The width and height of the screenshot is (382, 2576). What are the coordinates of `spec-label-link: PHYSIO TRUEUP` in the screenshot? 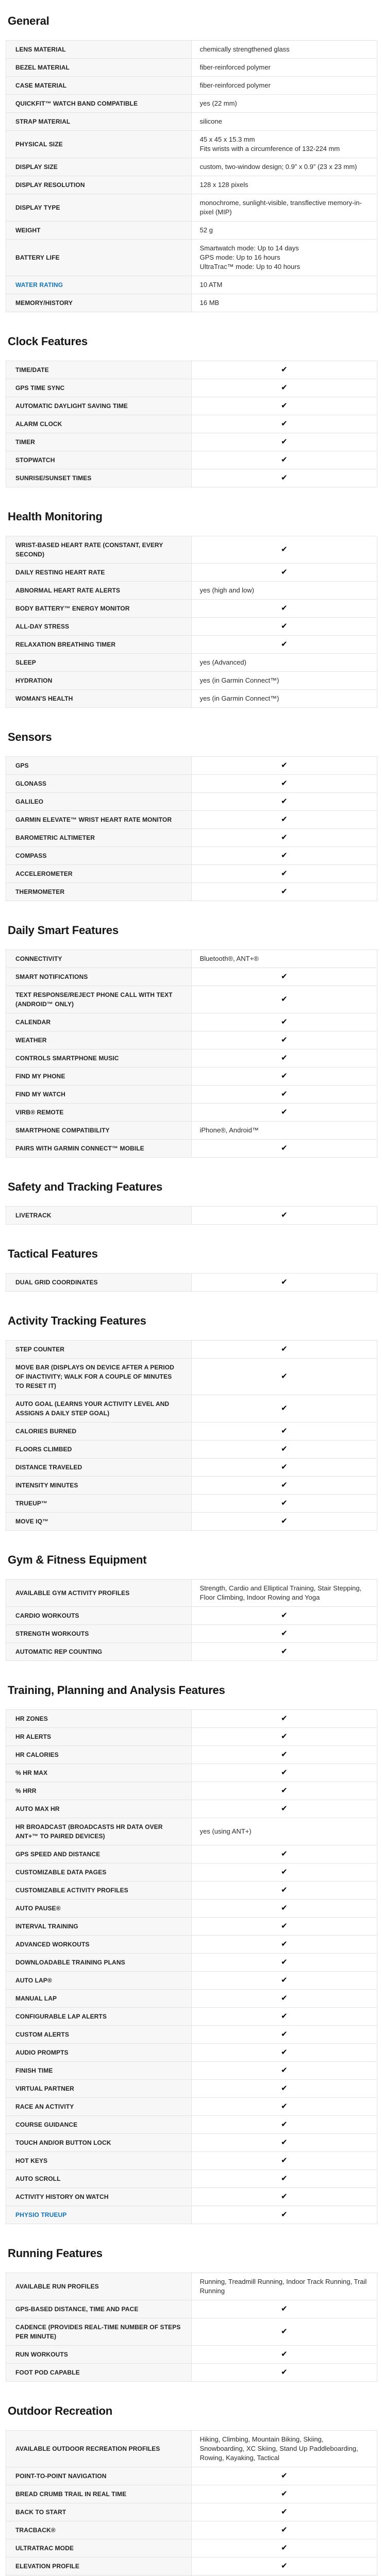 It's located at (41, 2214).